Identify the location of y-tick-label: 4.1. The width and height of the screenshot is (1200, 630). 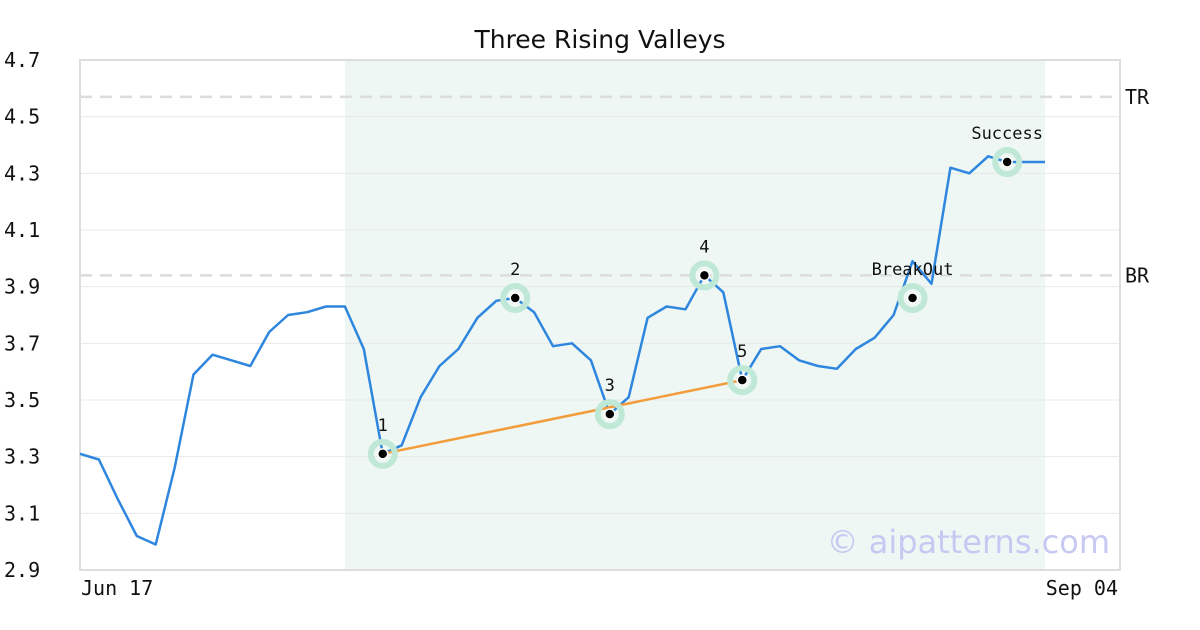
(22, 230).